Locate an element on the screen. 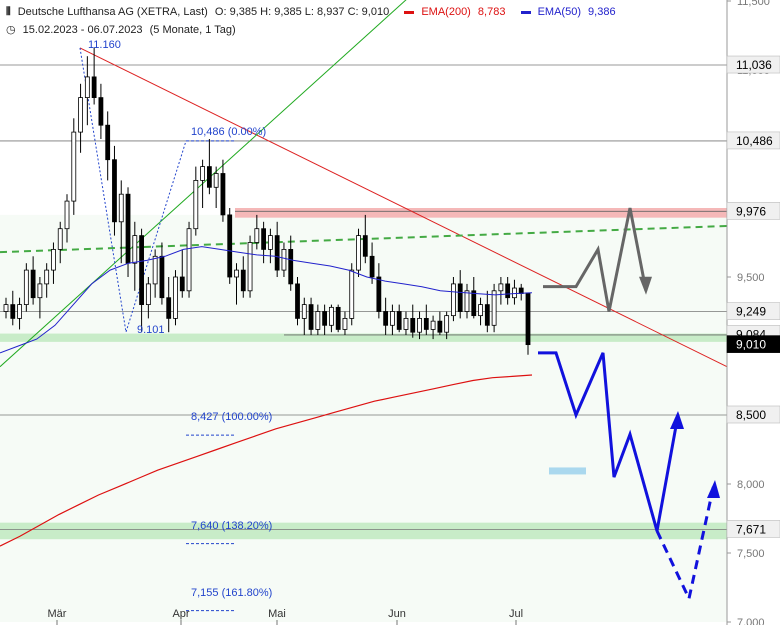  chart-type-icon: ⫴ is located at coordinates (8, 12).